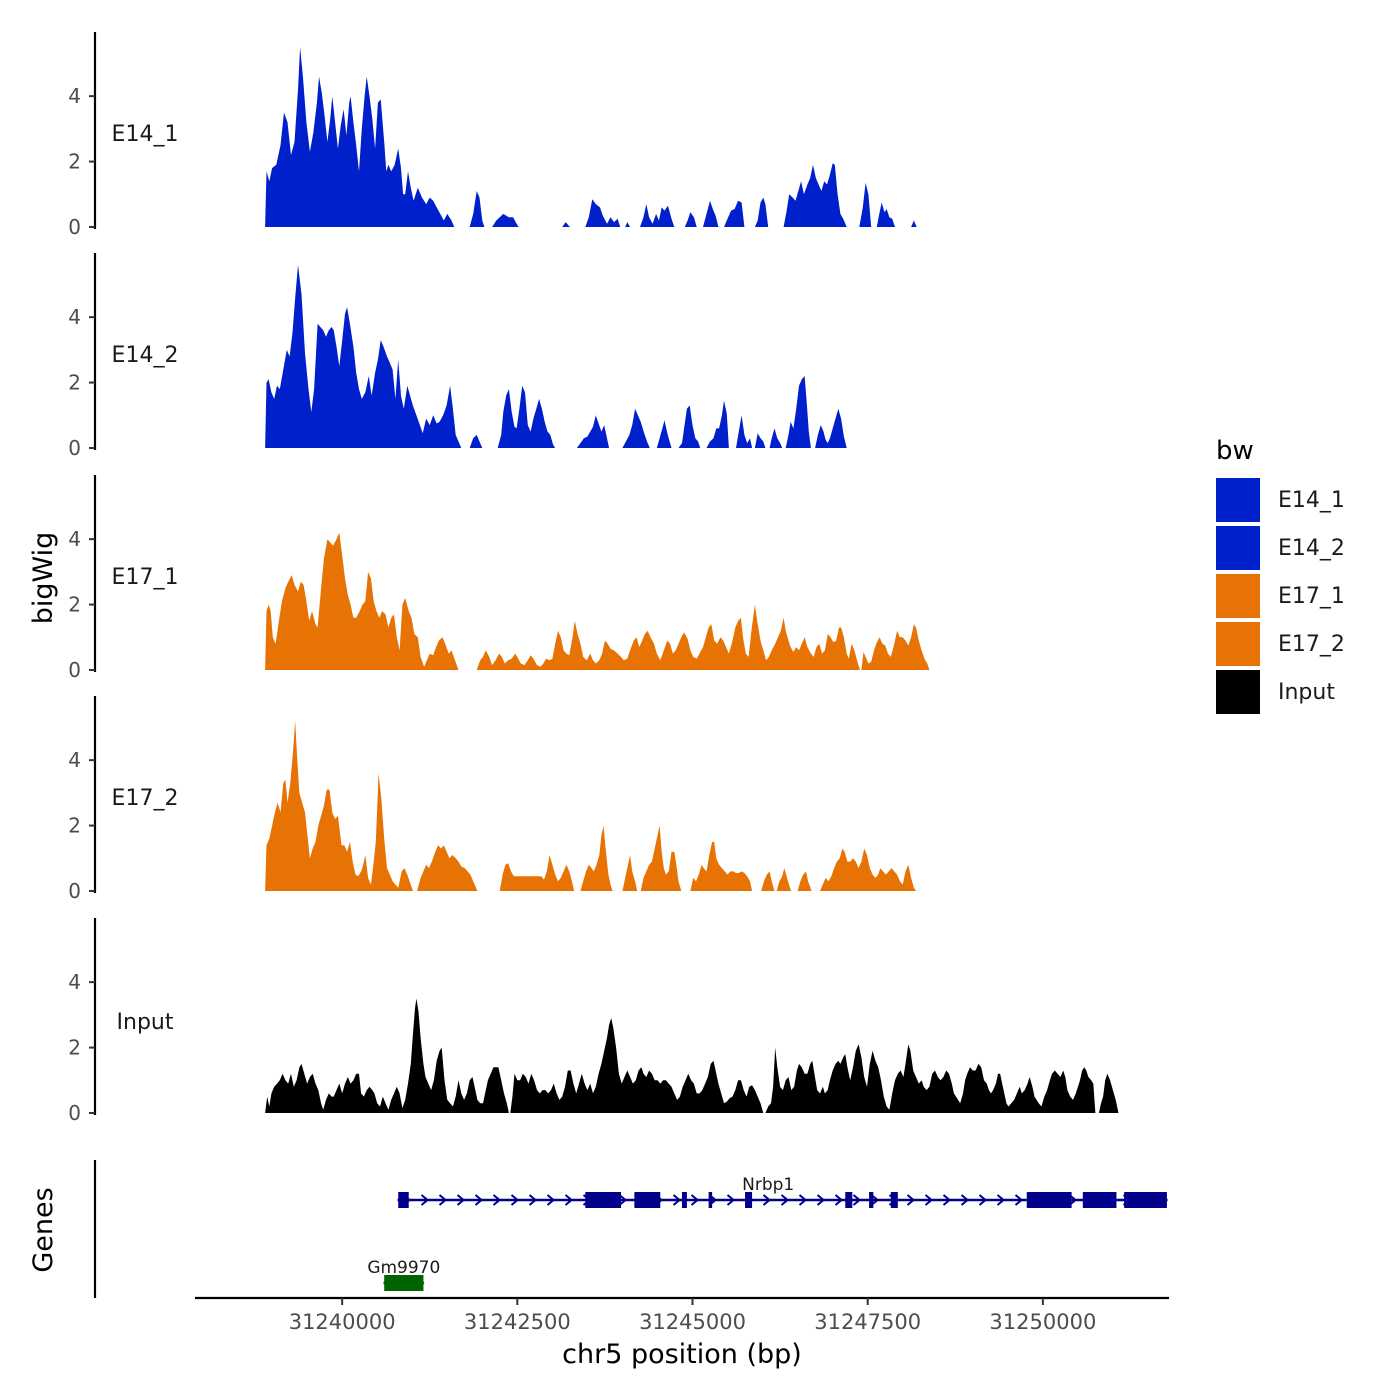 The width and height of the screenshot is (1400, 1400). What do you see at coordinates (682, 1354) in the screenshot?
I see `x-axis-label: chr5 position (bp)` at bounding box center [682, 1354].